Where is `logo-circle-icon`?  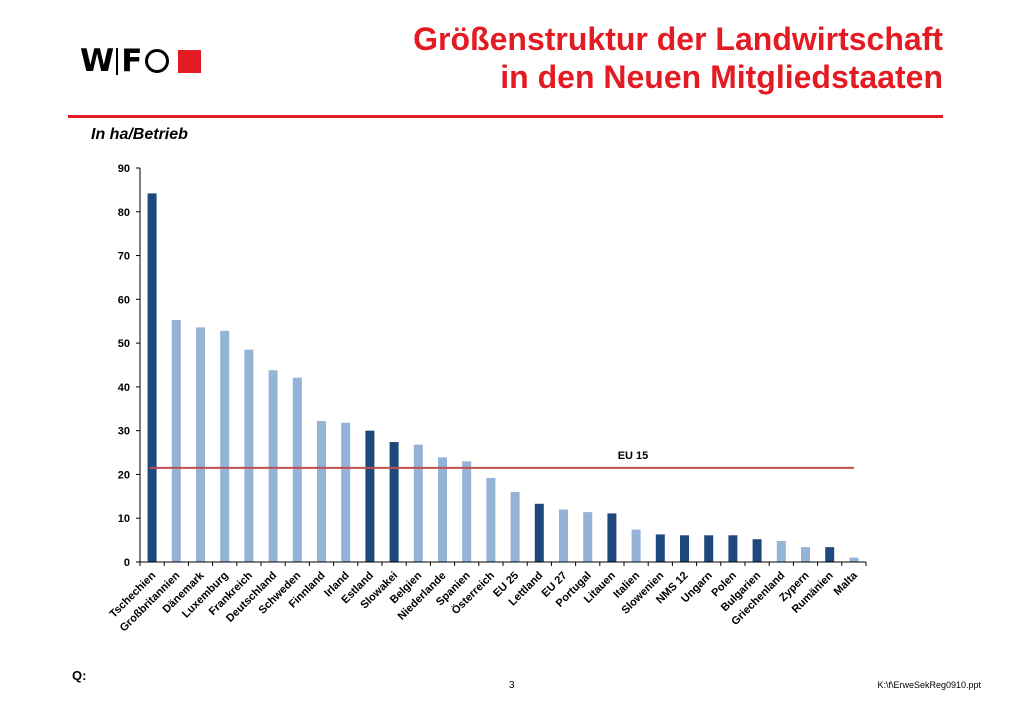 logo-circle-icon is located at coordinates (157, 61).